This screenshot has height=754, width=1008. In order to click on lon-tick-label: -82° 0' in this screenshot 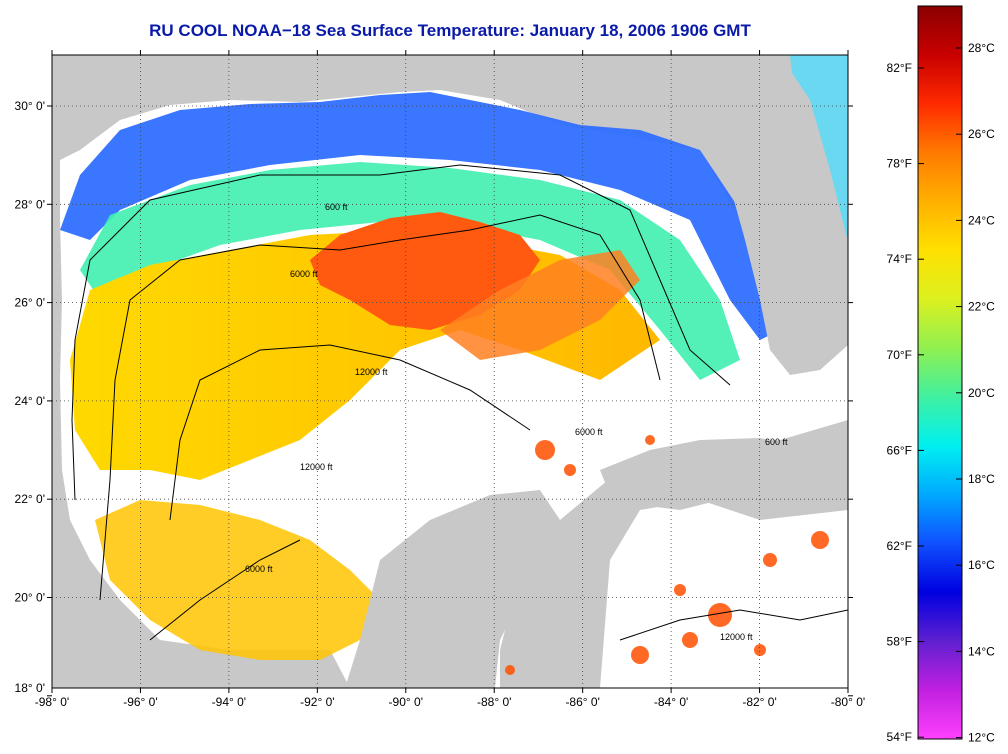, I will do `click(759, 702)`.